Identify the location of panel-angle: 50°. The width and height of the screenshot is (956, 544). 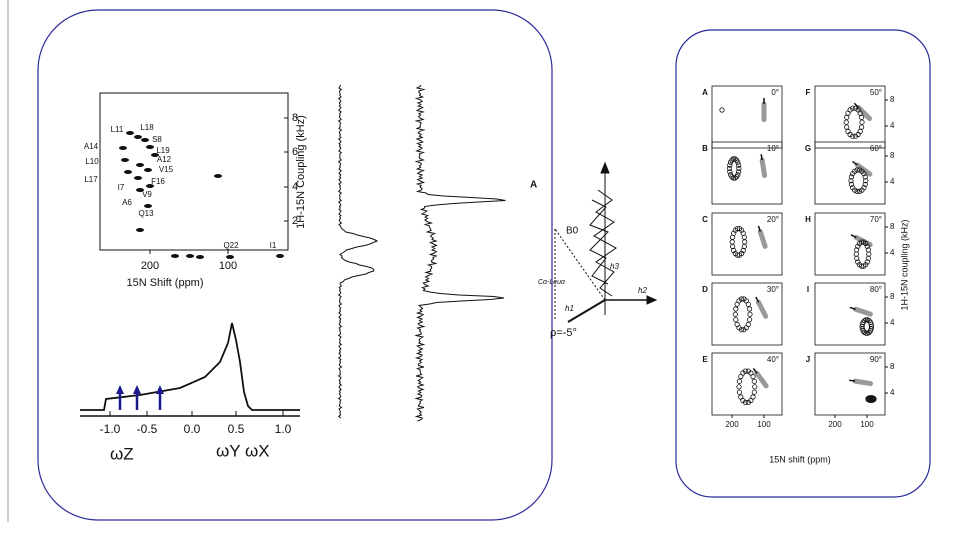
(876, 92).